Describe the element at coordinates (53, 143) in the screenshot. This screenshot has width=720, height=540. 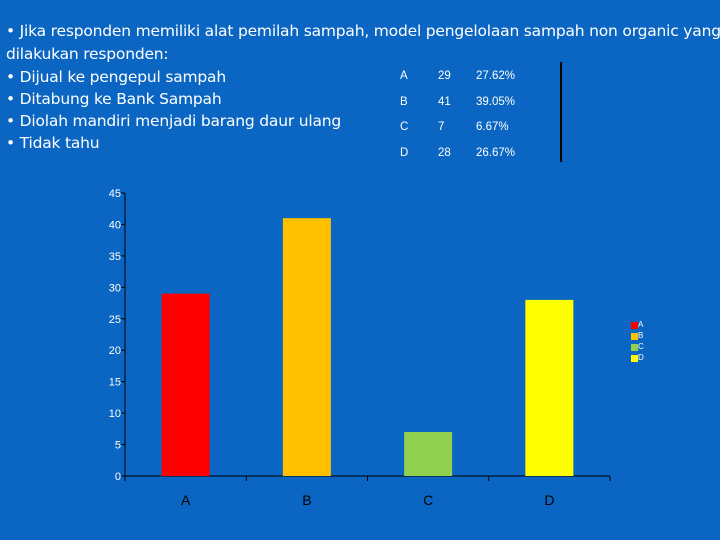
I see `option-item-d: • Tidak tahu` at that location.